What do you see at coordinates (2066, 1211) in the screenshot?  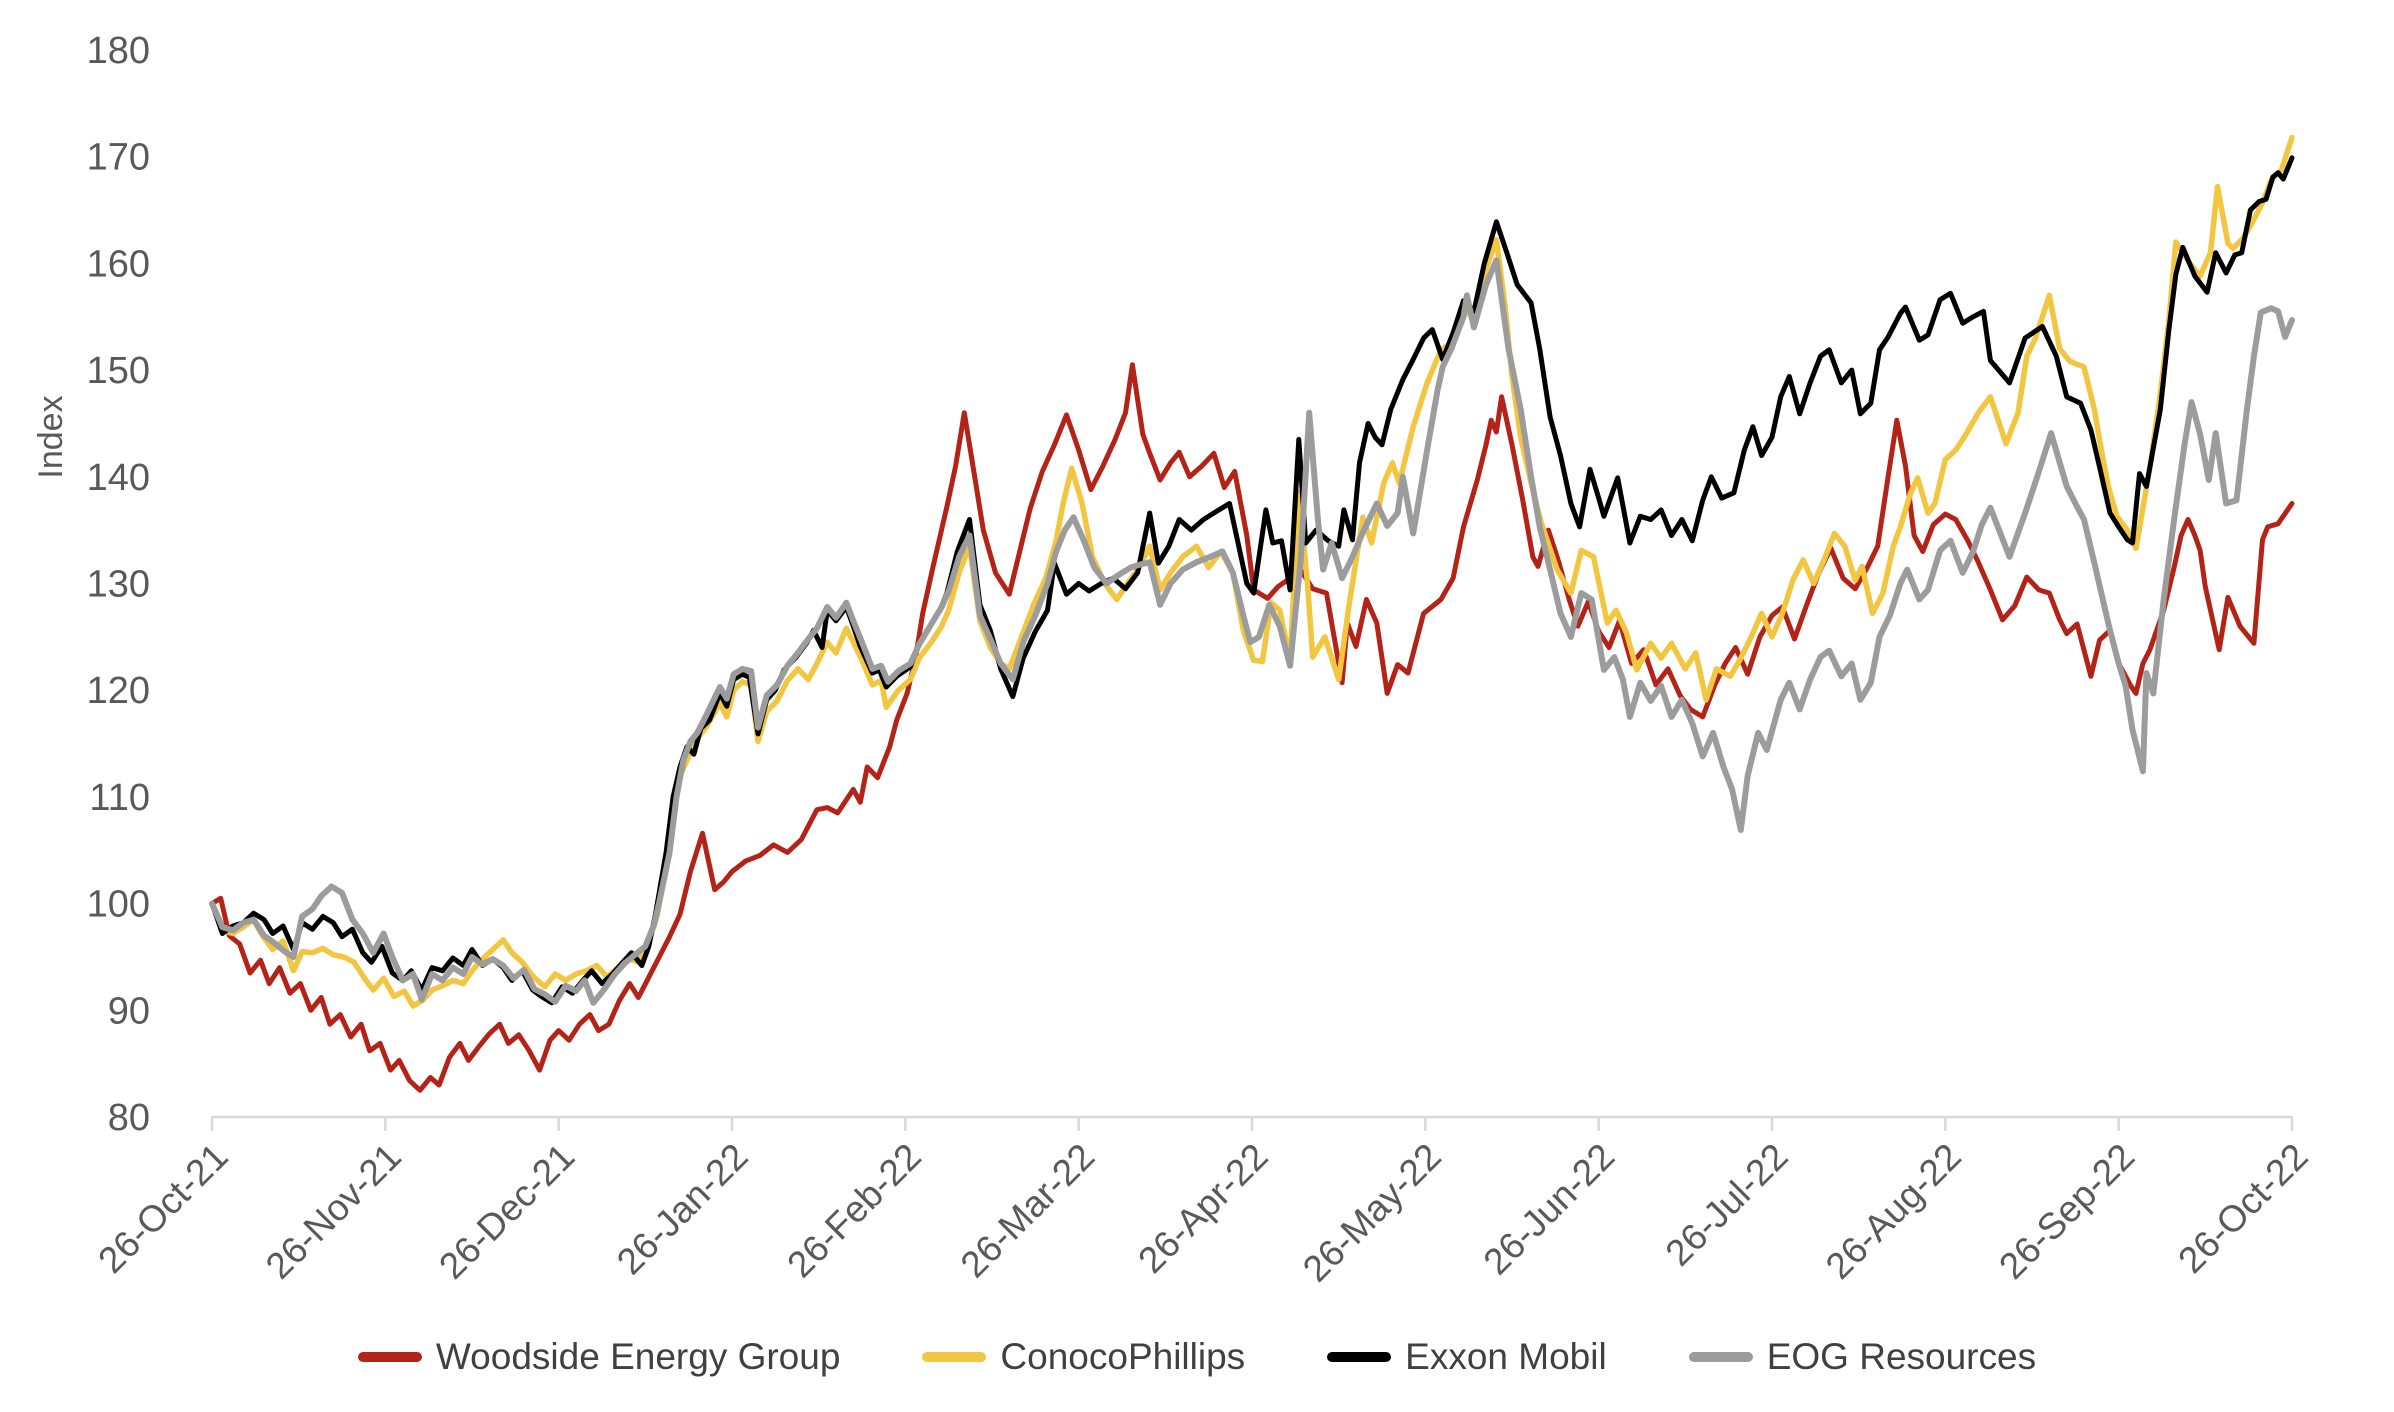 I see `x-tick-label: 26-Sep-22` at bounding box center [2066, 1211].